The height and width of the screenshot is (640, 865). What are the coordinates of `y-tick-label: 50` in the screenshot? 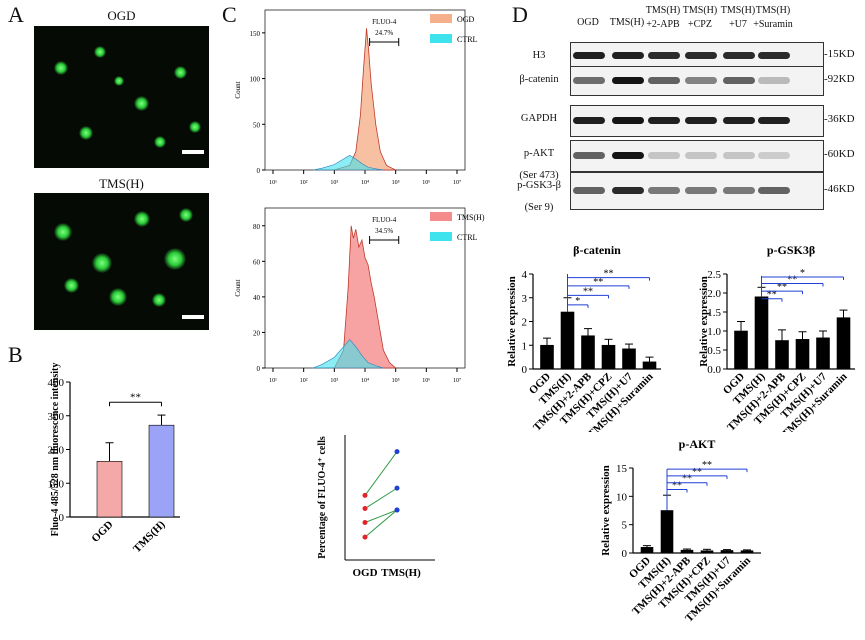 It's located at (257, 125).